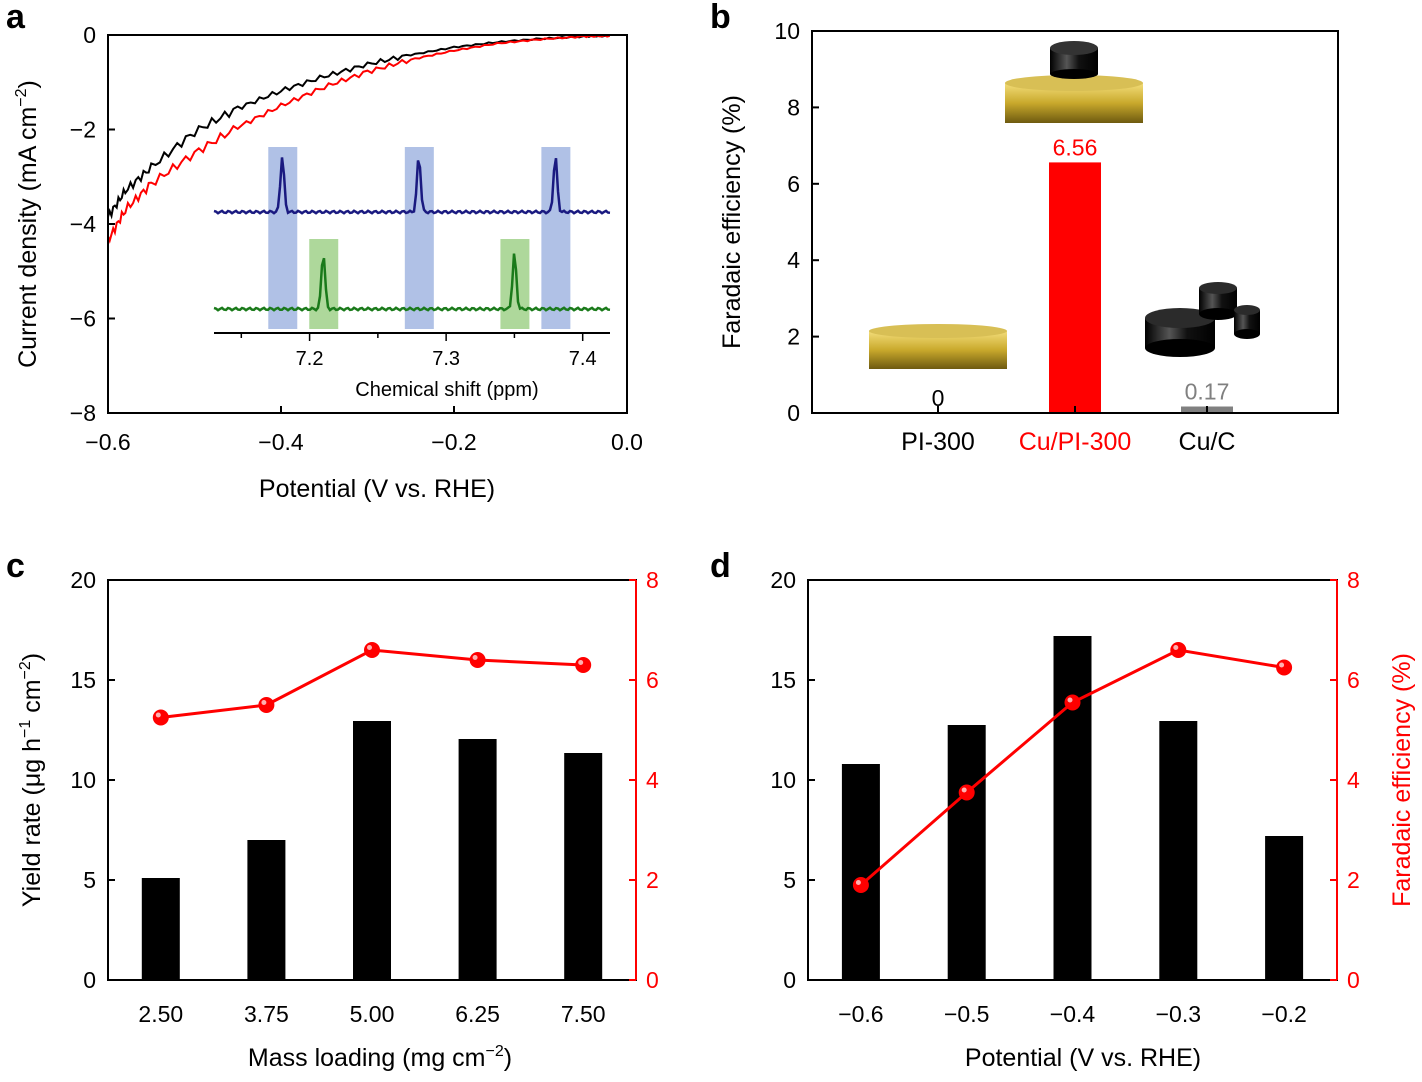  What do you see at coordinates (938, 442) in the screenshot?
I see `x-category-label: PI-300` at bounding box center [938, 442].